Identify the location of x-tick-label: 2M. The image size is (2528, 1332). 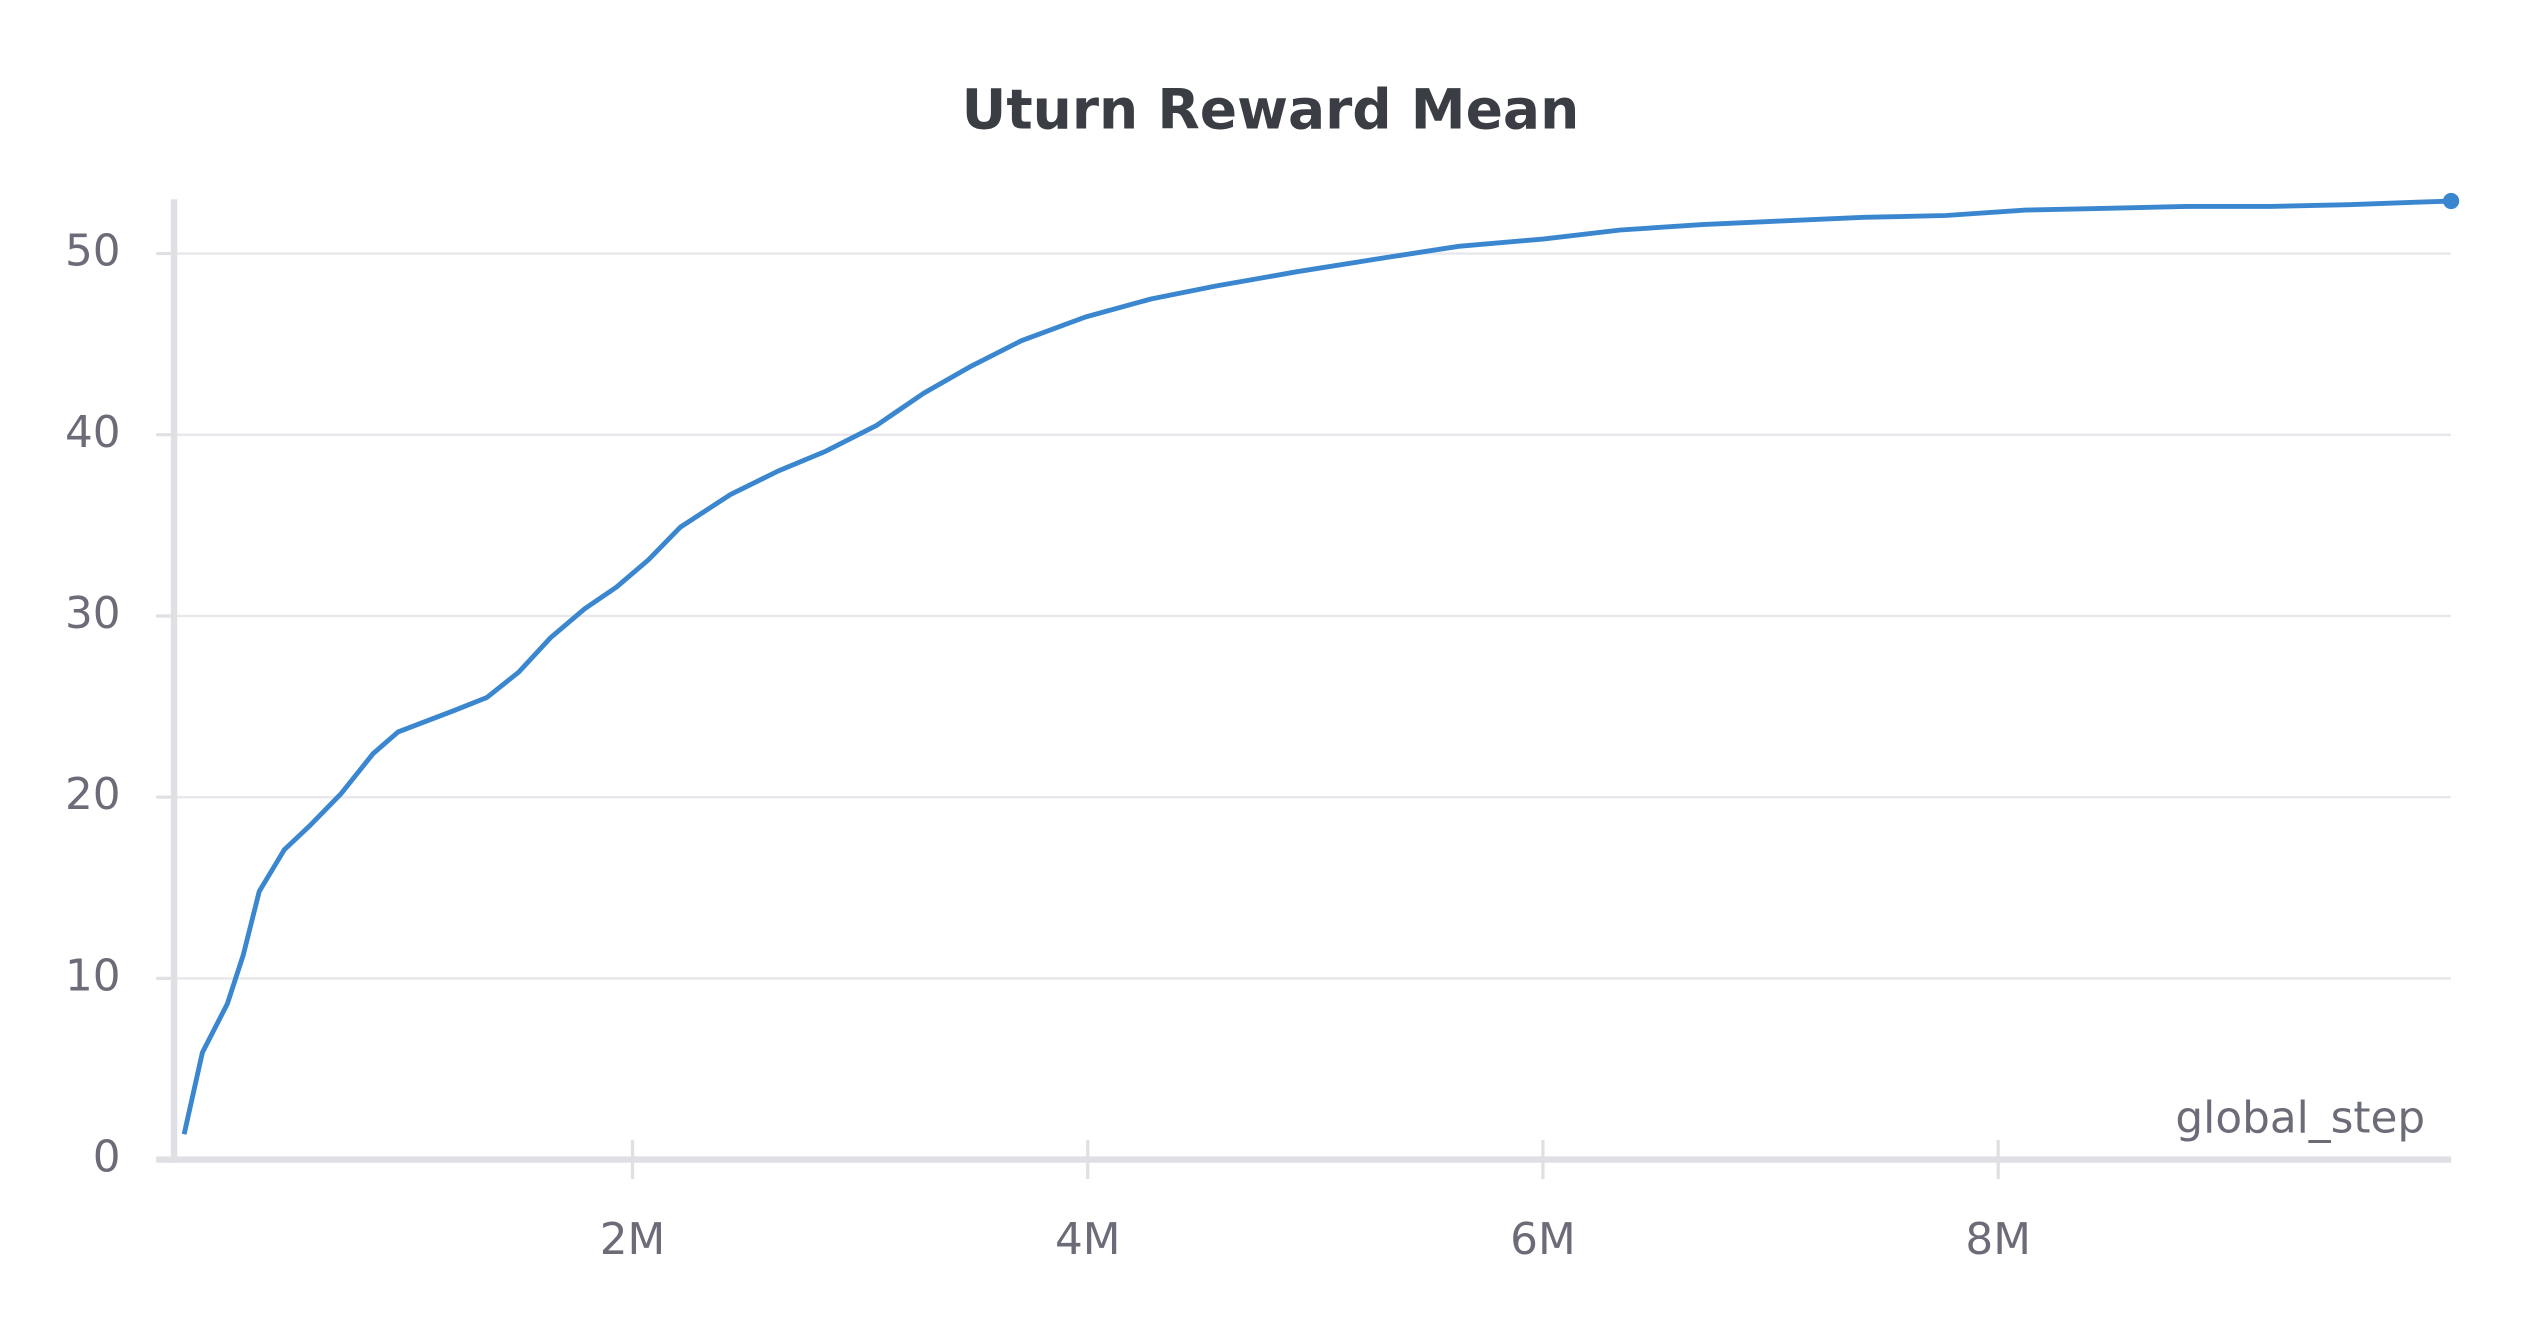
(633, 1239).